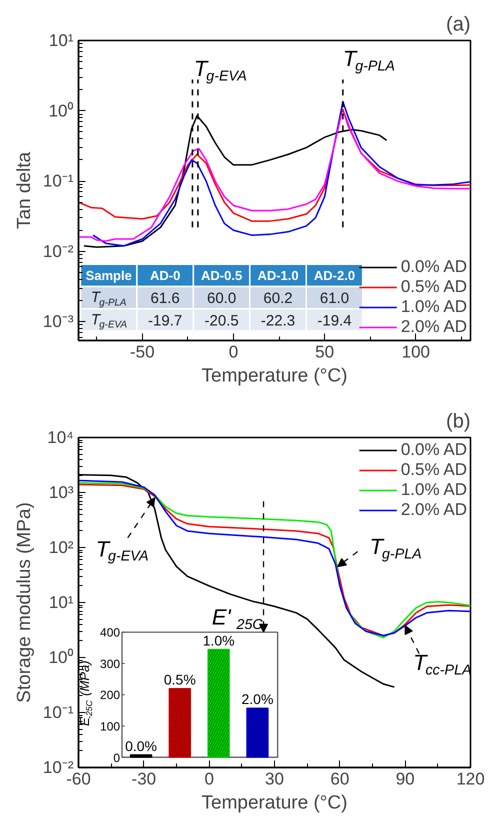  Describe the element at coordinates (324, 352) in the screenshot. I see `x-tick-label: 50` at that location.